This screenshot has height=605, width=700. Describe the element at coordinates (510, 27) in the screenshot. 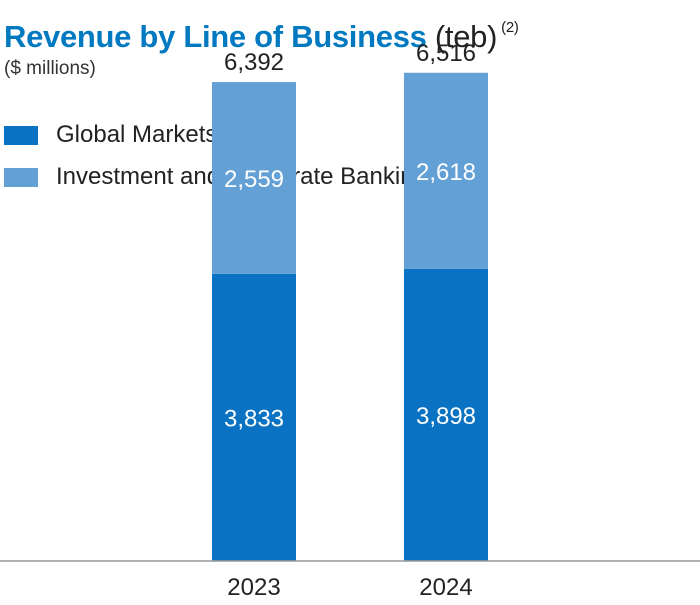

I see `chart-title-footnote: (2)` at that location.